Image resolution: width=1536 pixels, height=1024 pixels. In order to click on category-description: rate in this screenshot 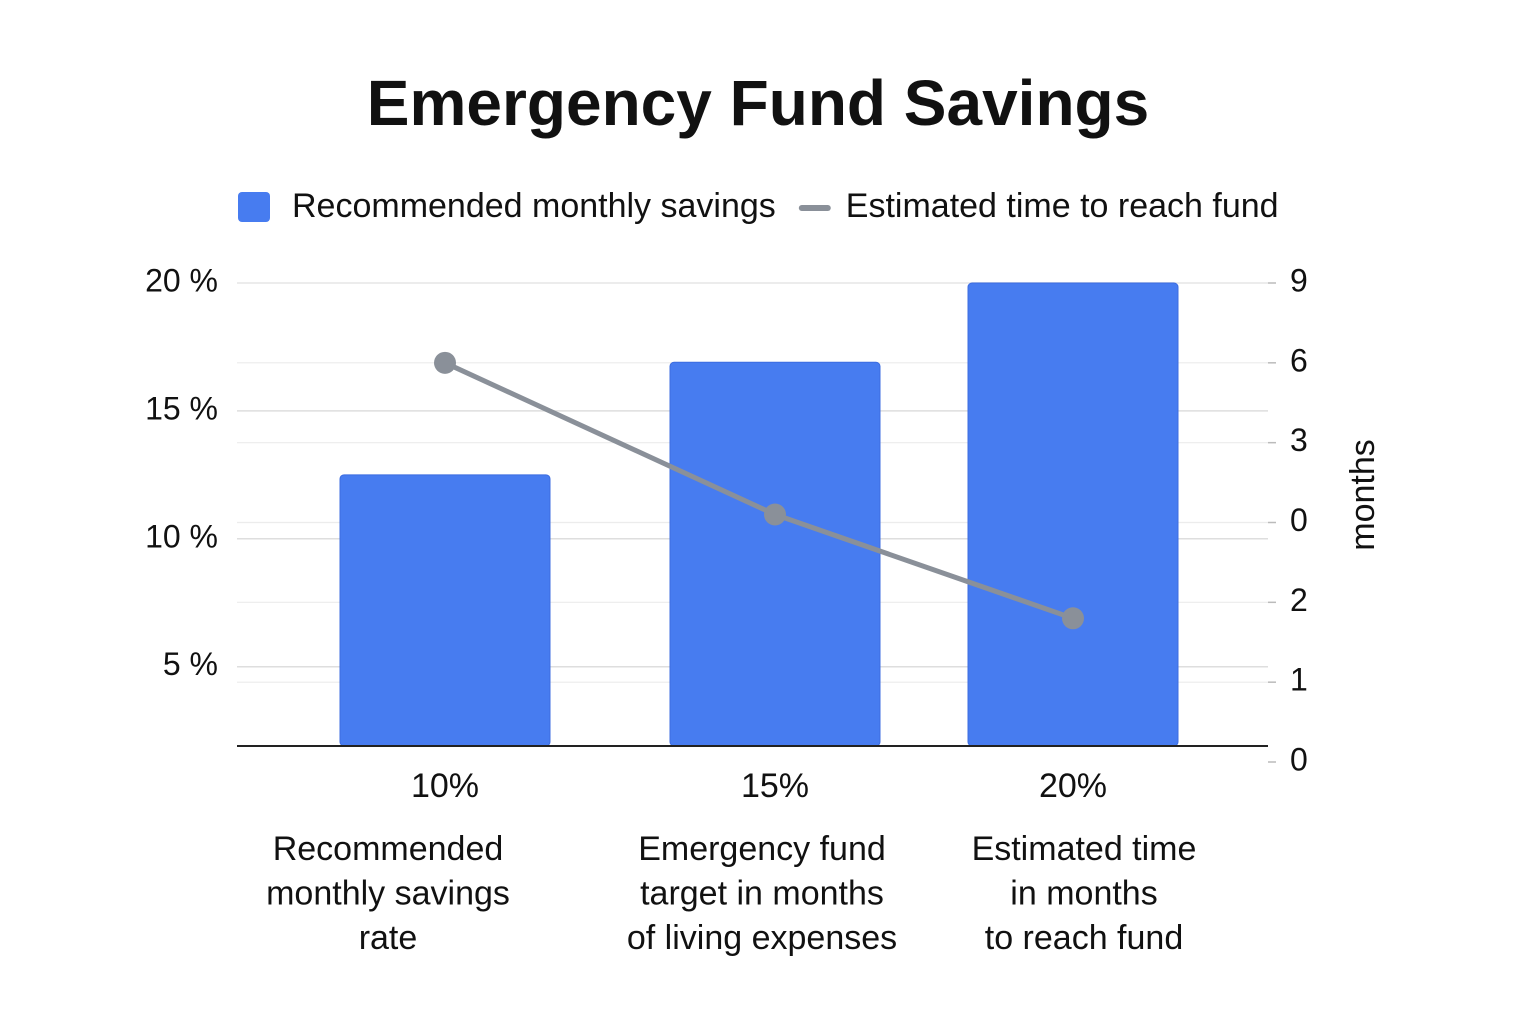, I will do `click(388, 938)`.